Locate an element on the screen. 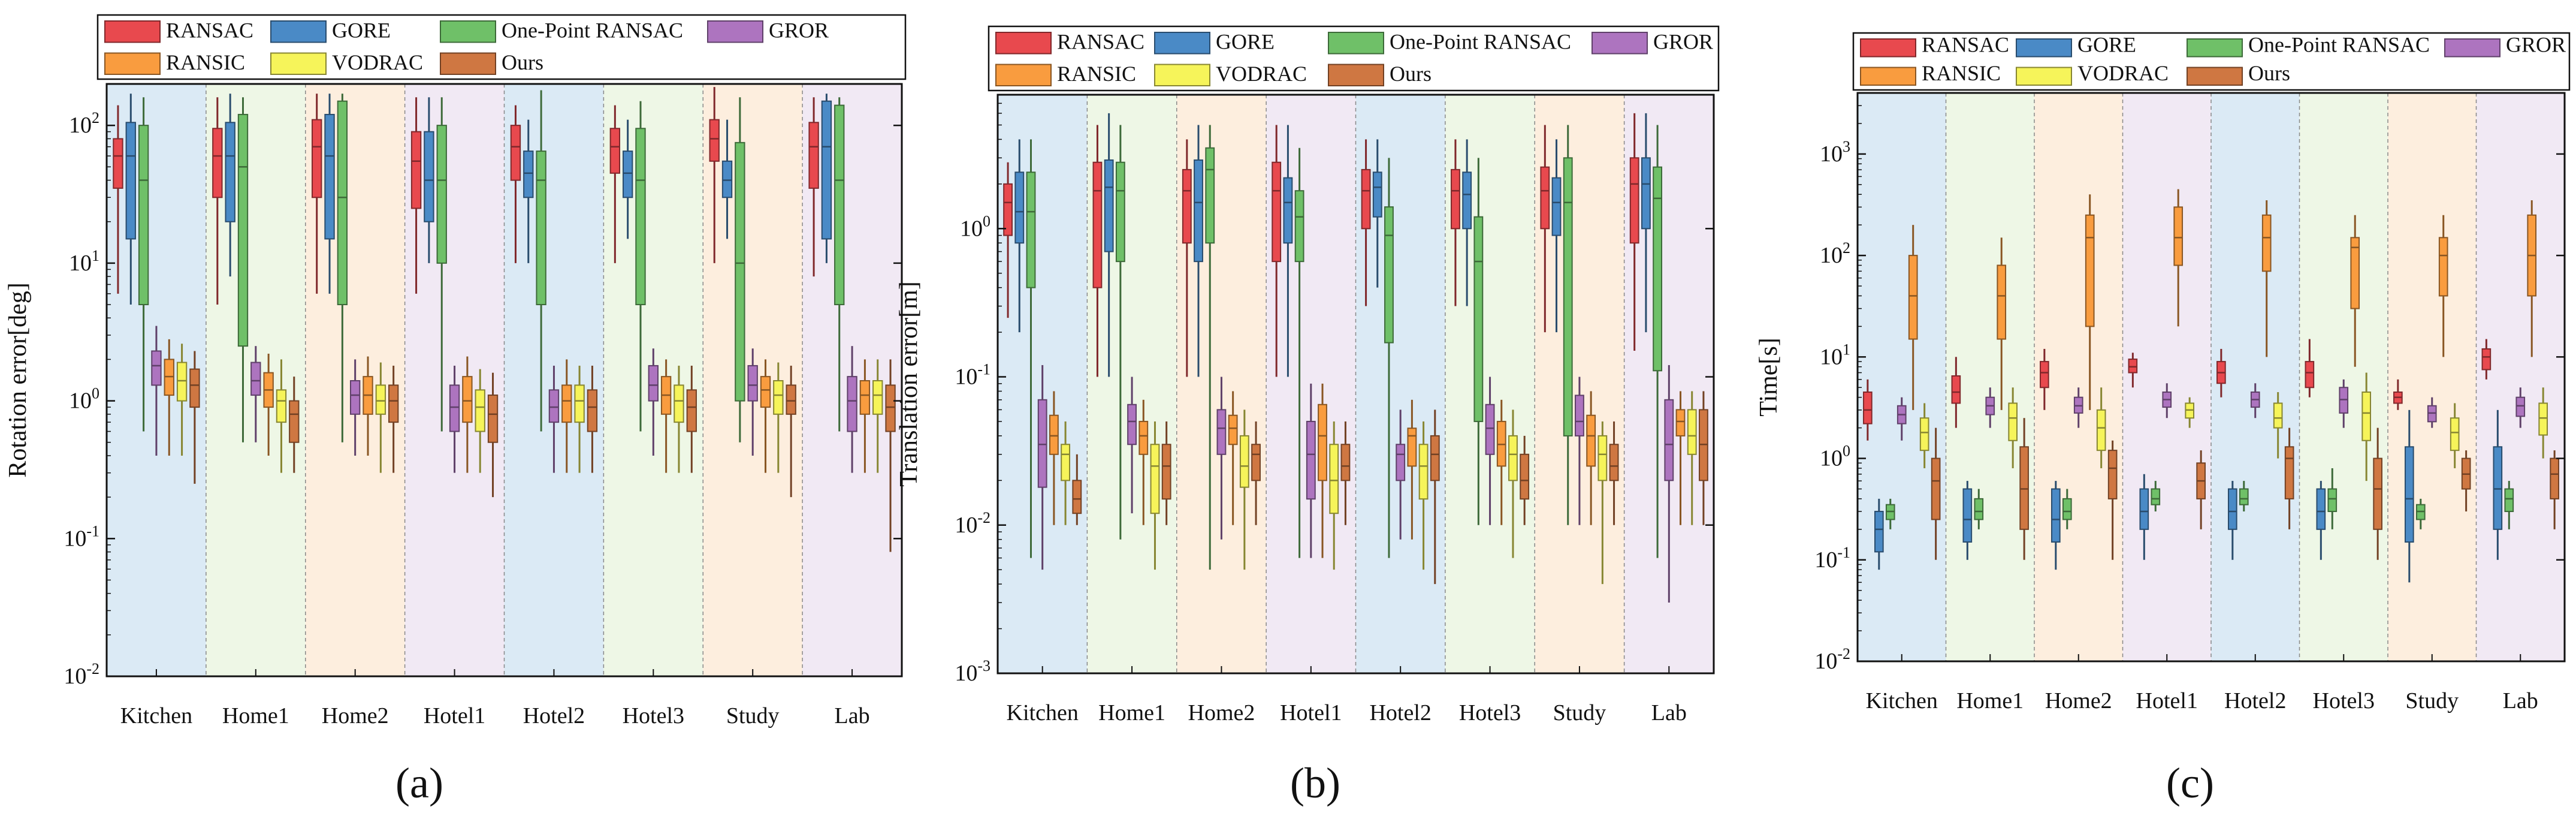 This screenshot has height=819, width=2576. legend-item: Ours is located at coordinates (492, 62).